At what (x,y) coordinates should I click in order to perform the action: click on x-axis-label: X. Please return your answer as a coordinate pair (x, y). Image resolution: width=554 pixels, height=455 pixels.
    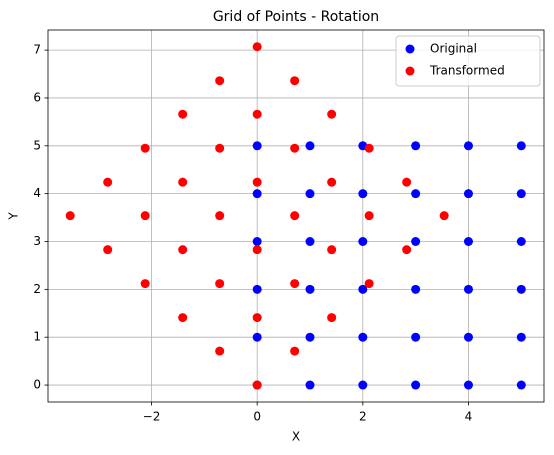
    Looking at the image, I should click on (296, 437).